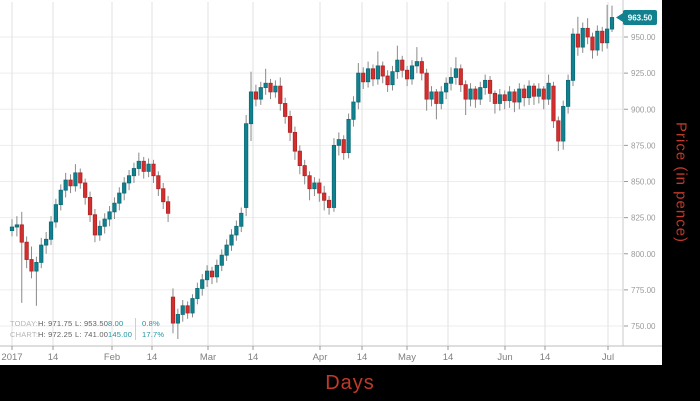  I want to click on svg-text: 825.00, so click(643, 218).